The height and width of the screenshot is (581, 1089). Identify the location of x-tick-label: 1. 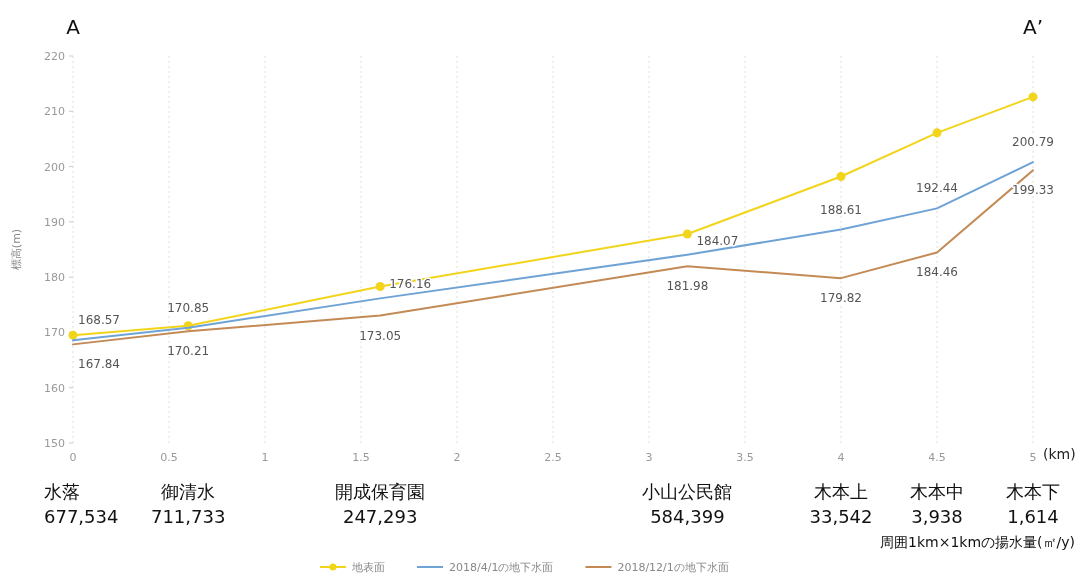
(265, 457).